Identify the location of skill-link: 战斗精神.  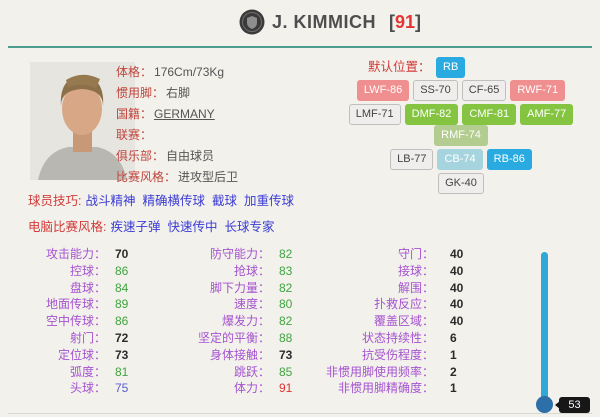
(110, 201).